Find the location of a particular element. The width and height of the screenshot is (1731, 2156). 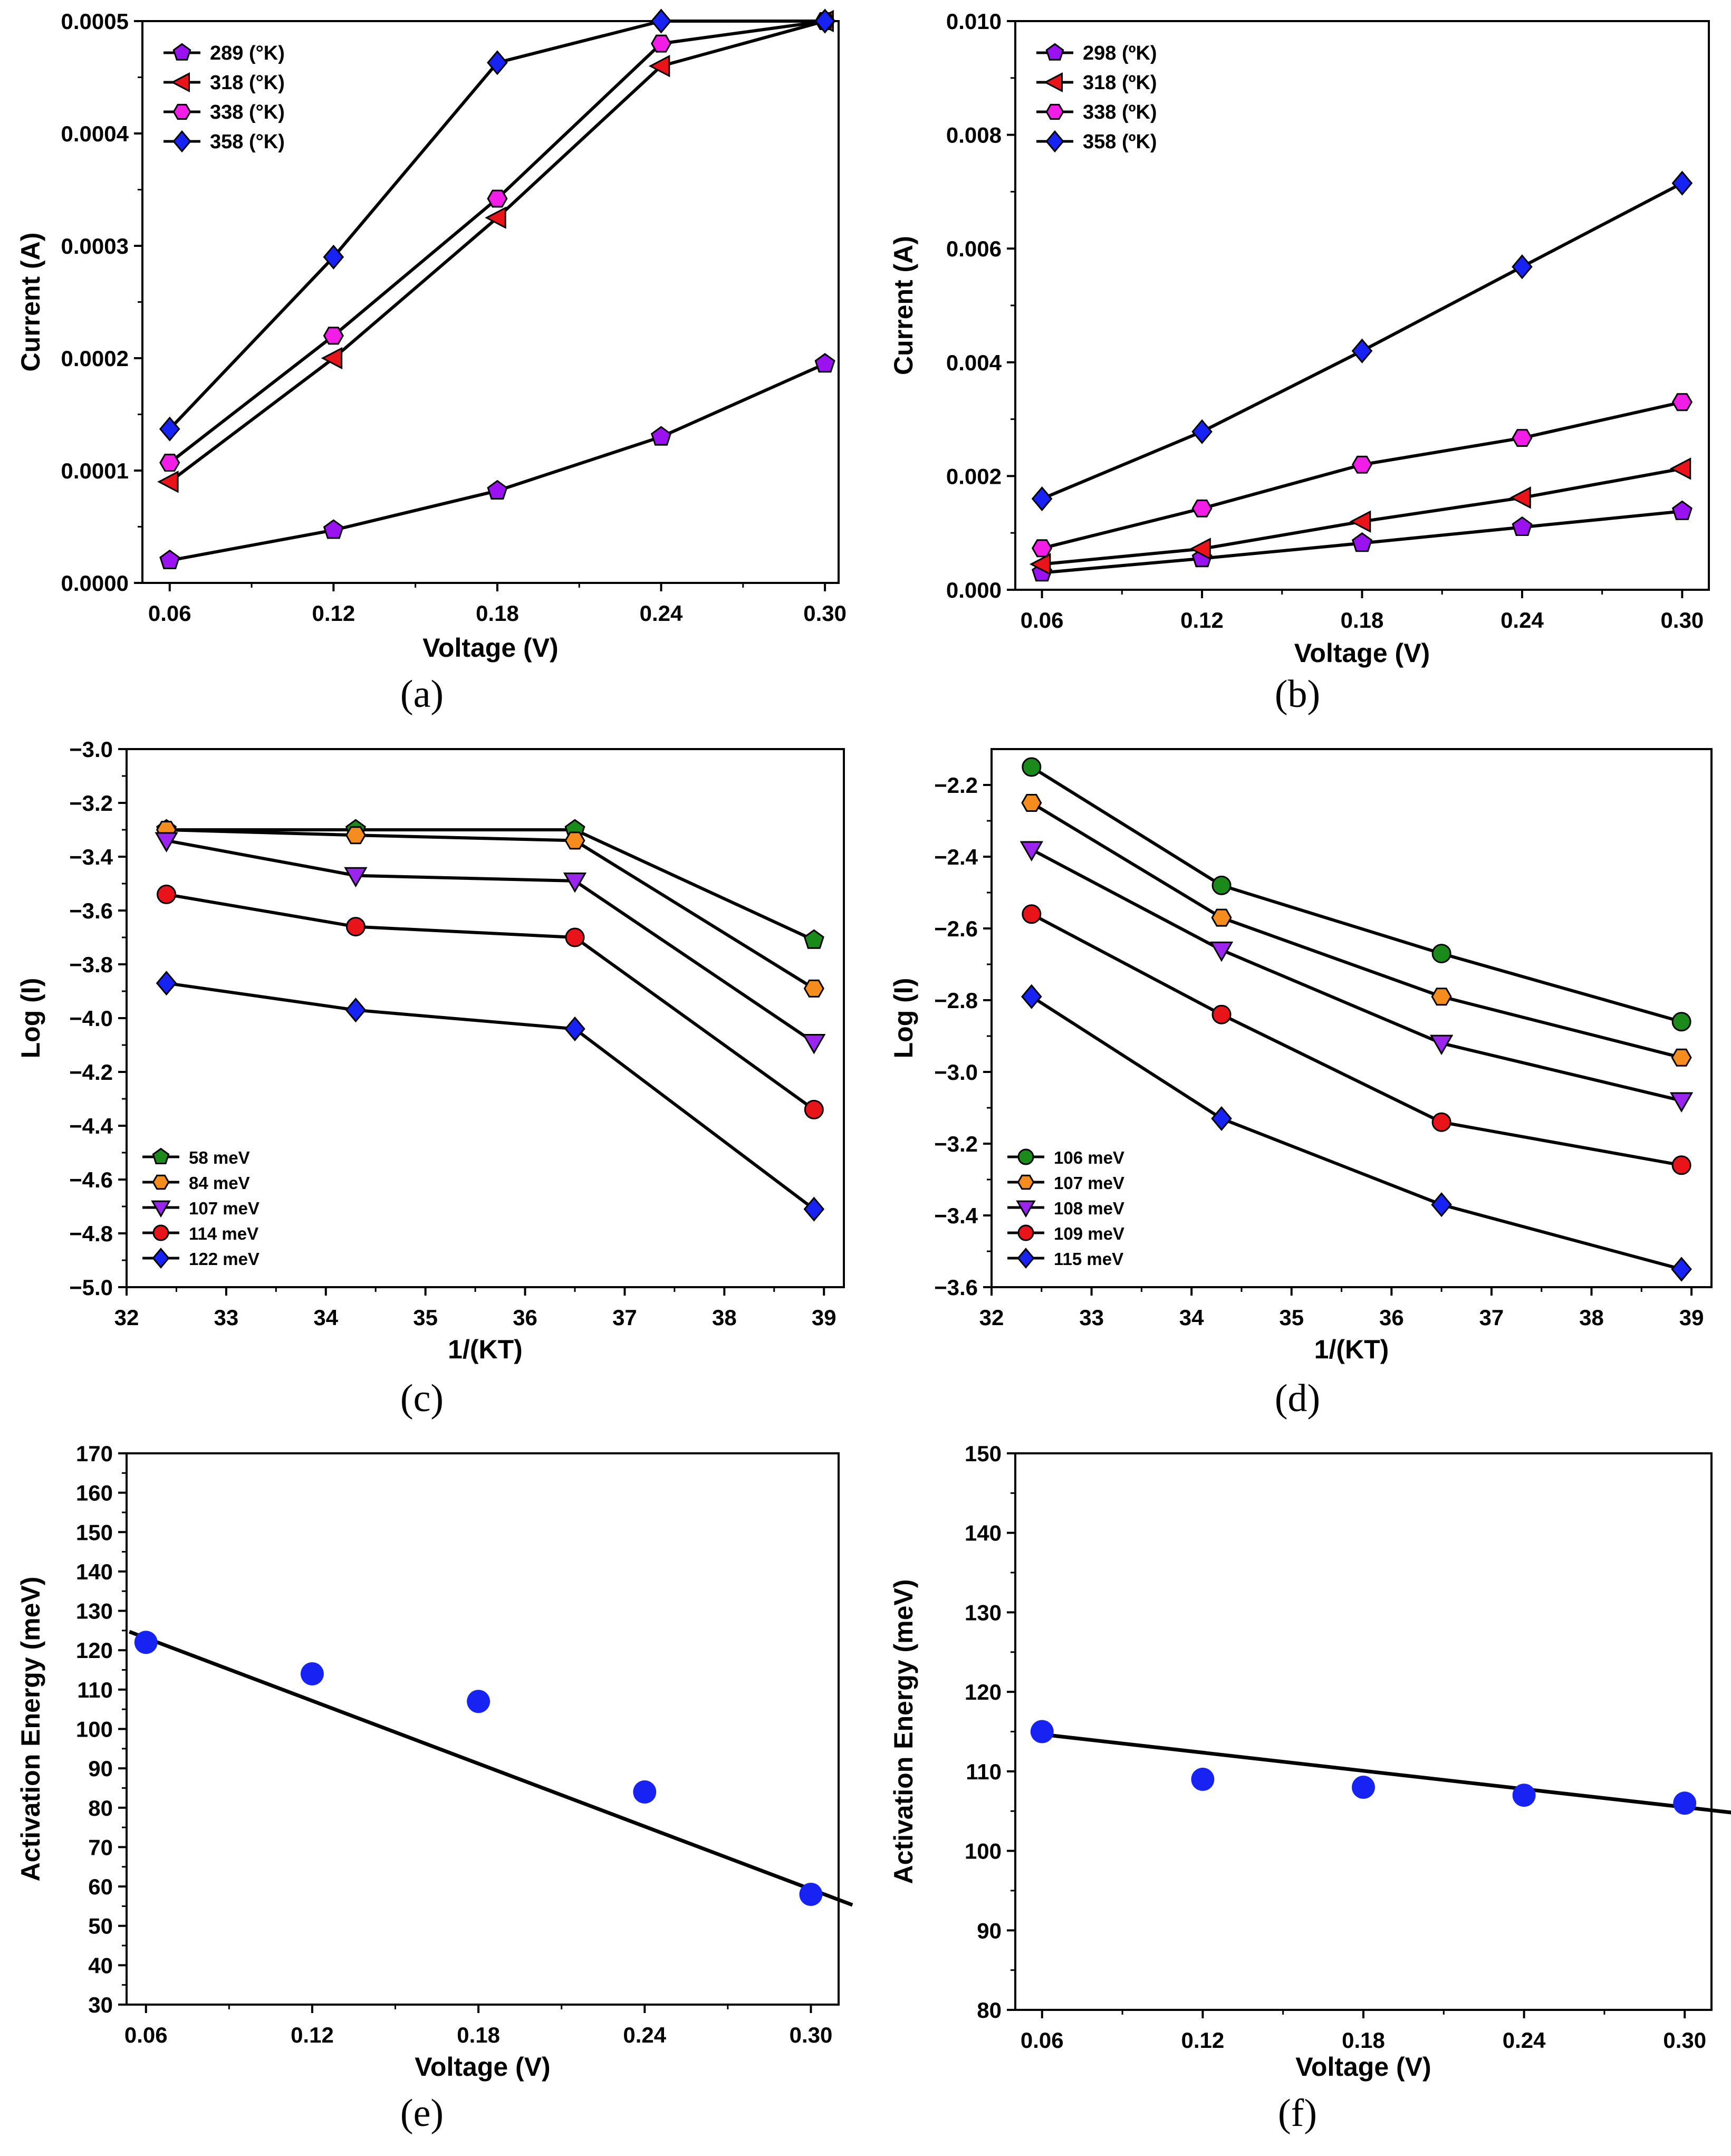

y-tick-label: −5.0 is located at coordinates (91, 1287).